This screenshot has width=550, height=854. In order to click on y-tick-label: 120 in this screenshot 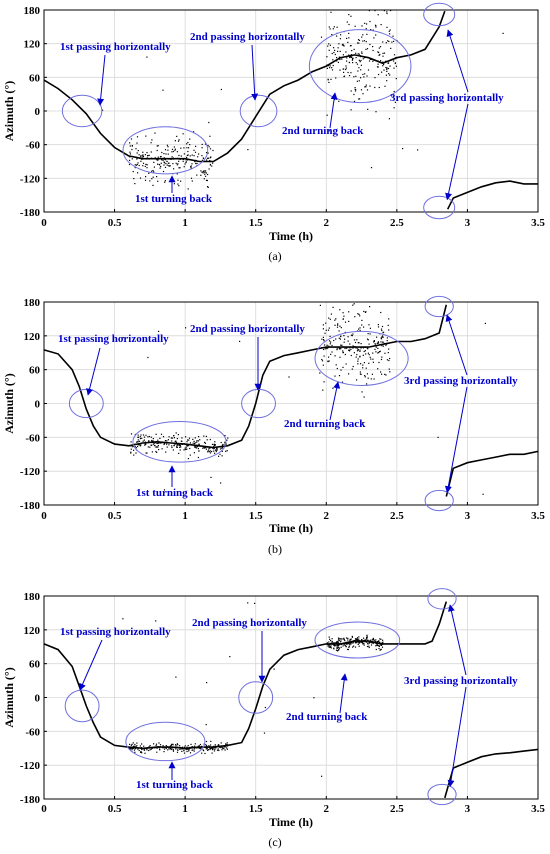, I will do `click(32, 45)`.